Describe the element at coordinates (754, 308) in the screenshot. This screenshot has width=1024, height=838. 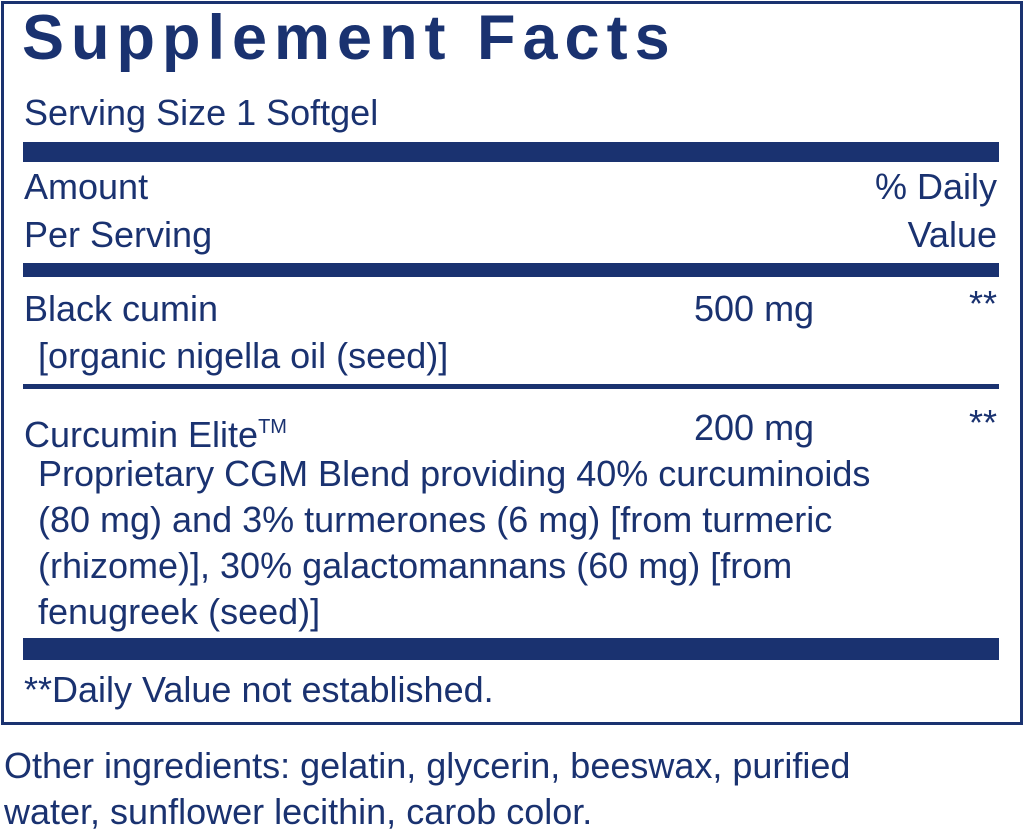
I see `ingredient-amount: 500 mg` at that location.